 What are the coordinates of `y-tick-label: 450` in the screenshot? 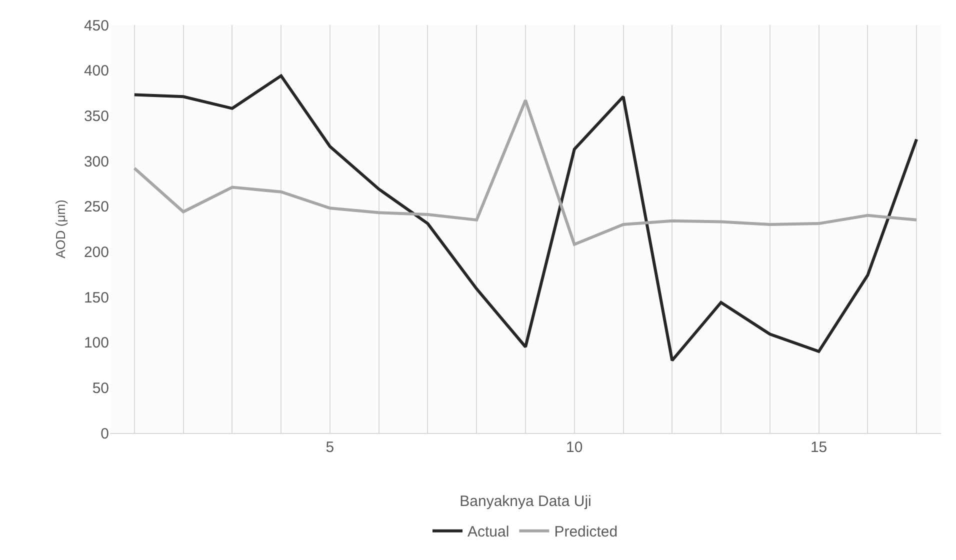 It's located at (96, 25).